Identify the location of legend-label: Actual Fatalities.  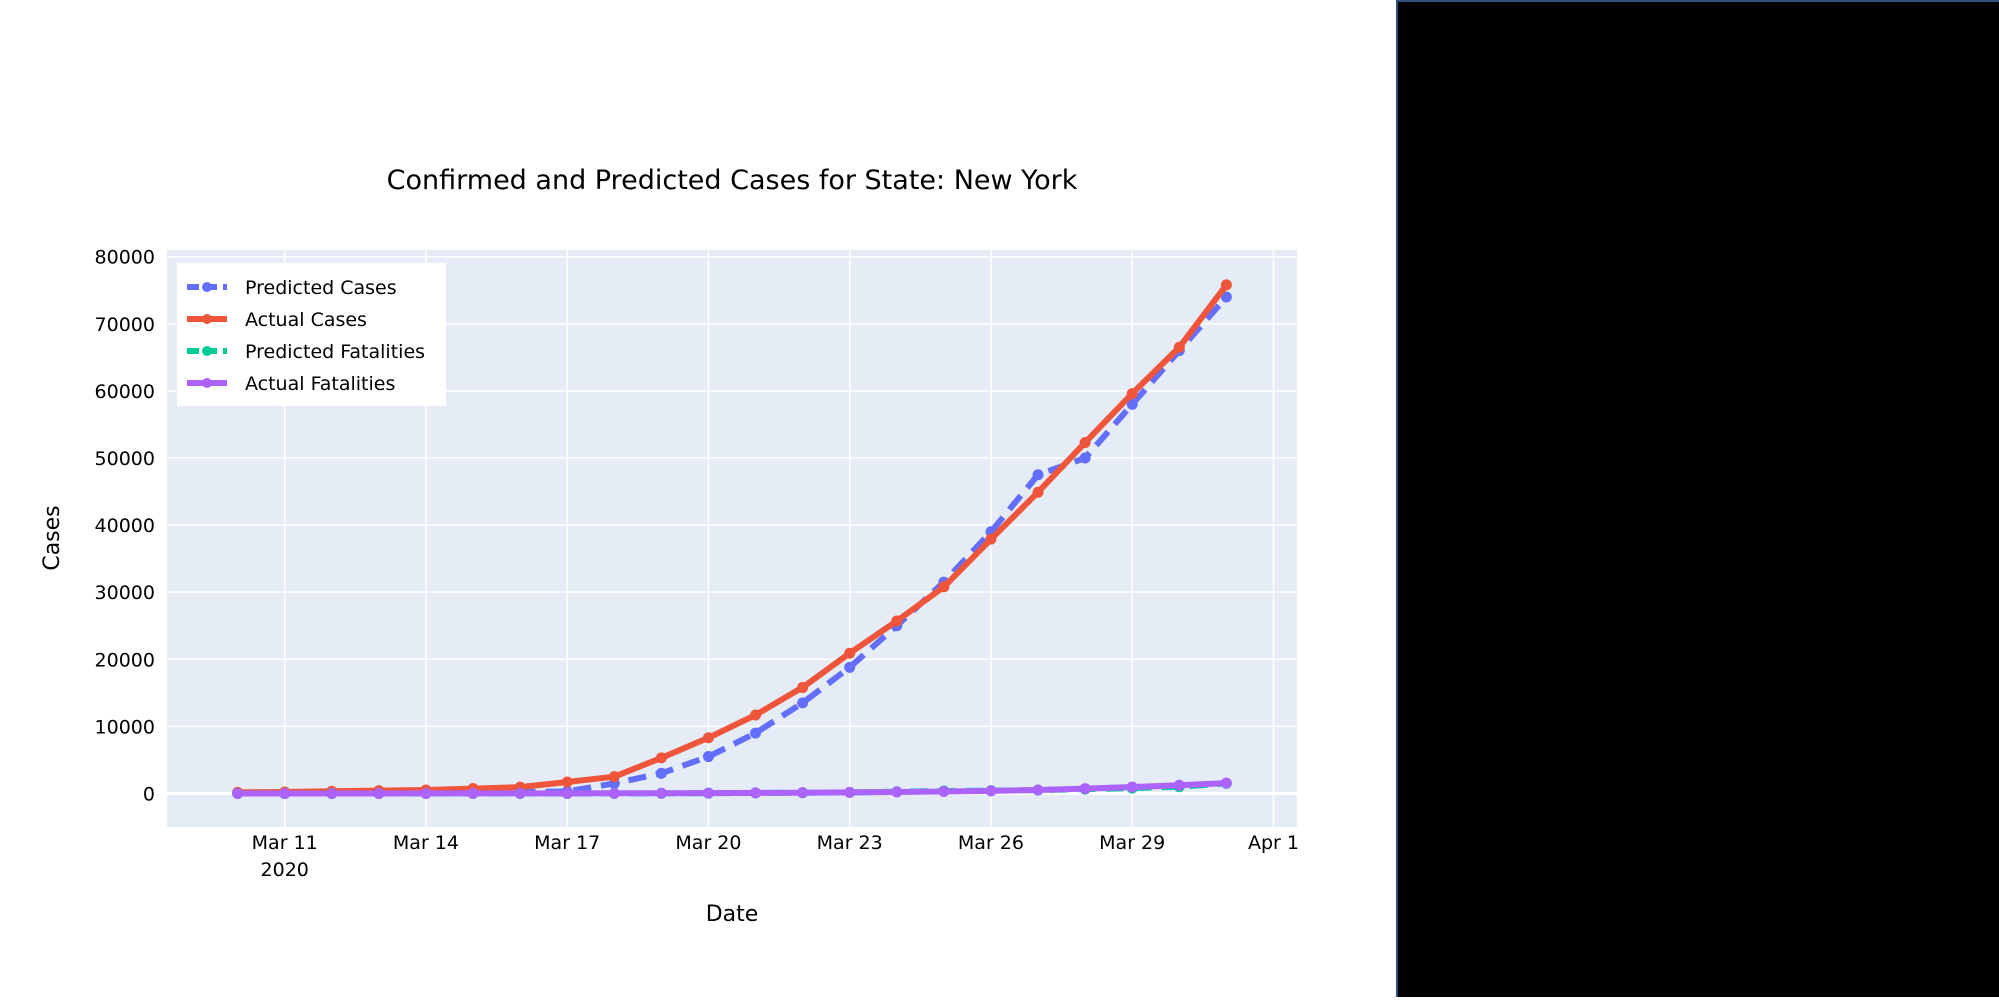
(320, 384).